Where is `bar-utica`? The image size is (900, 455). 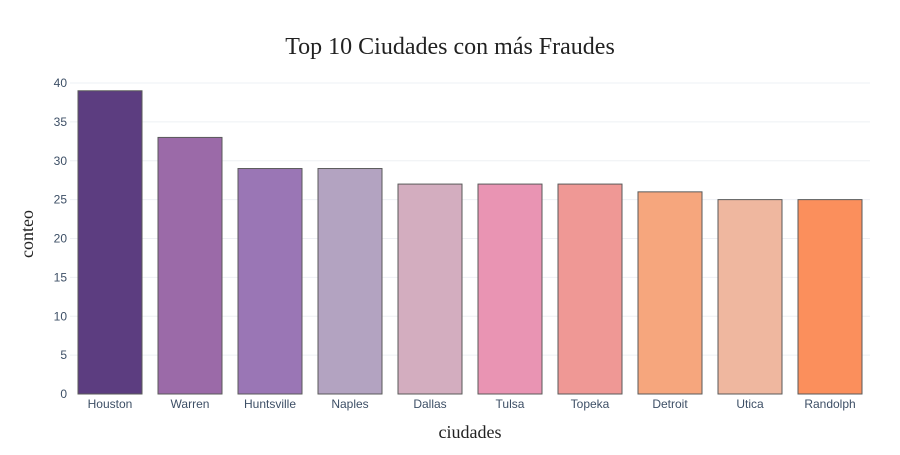
bar-utica is located at coordinates (750, 297).